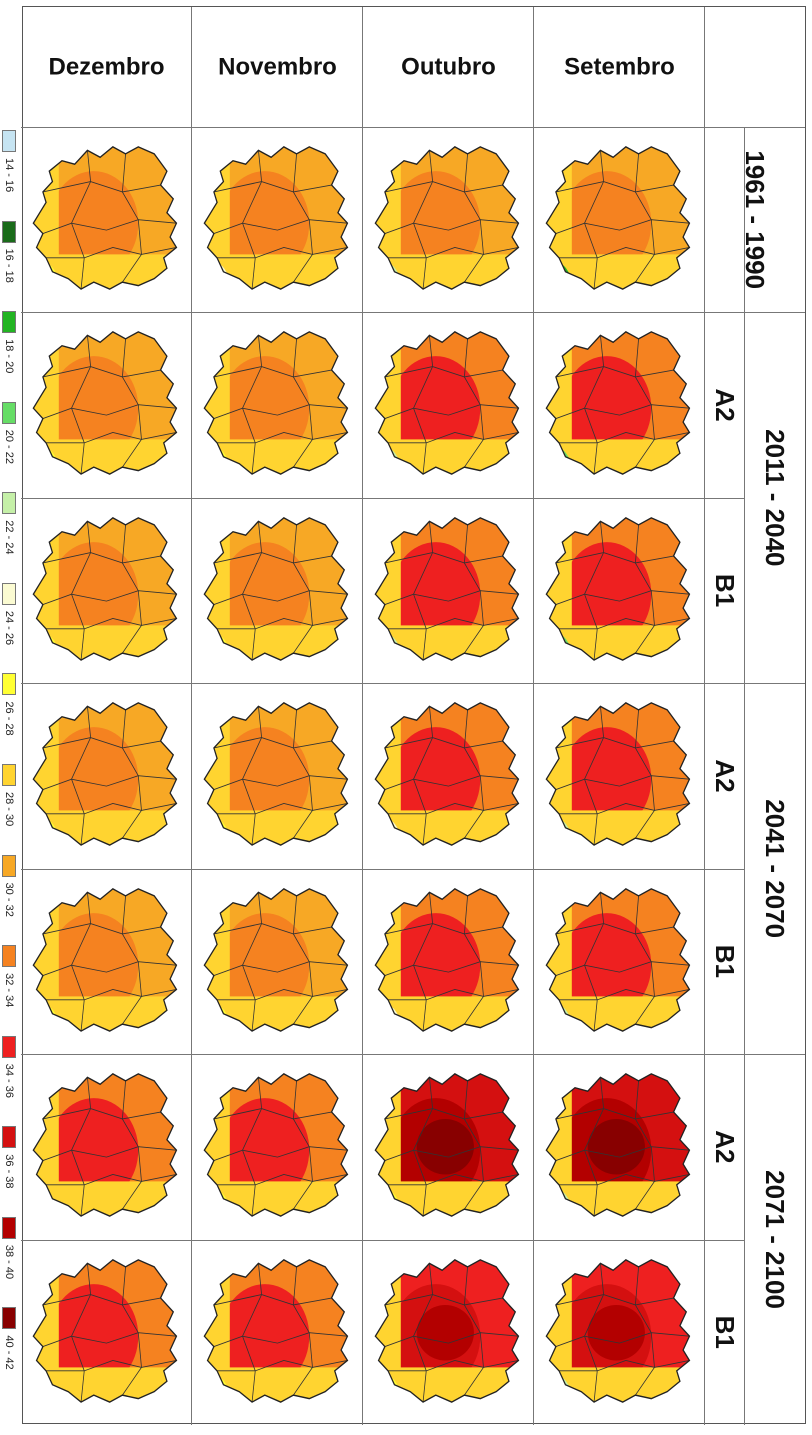 Image resolution: width=812 pixels, height=1435 pixels. What do you see at coordinates (9, 613) in the screenshot?
I see `legend-item: 24 - 26` at bounding box center [9, 613].